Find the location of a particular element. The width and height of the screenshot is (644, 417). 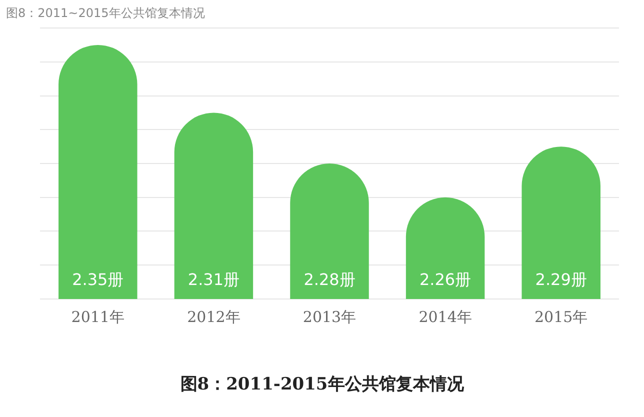

x-tick-label: 2012年 is located at coordinates (213, 317).